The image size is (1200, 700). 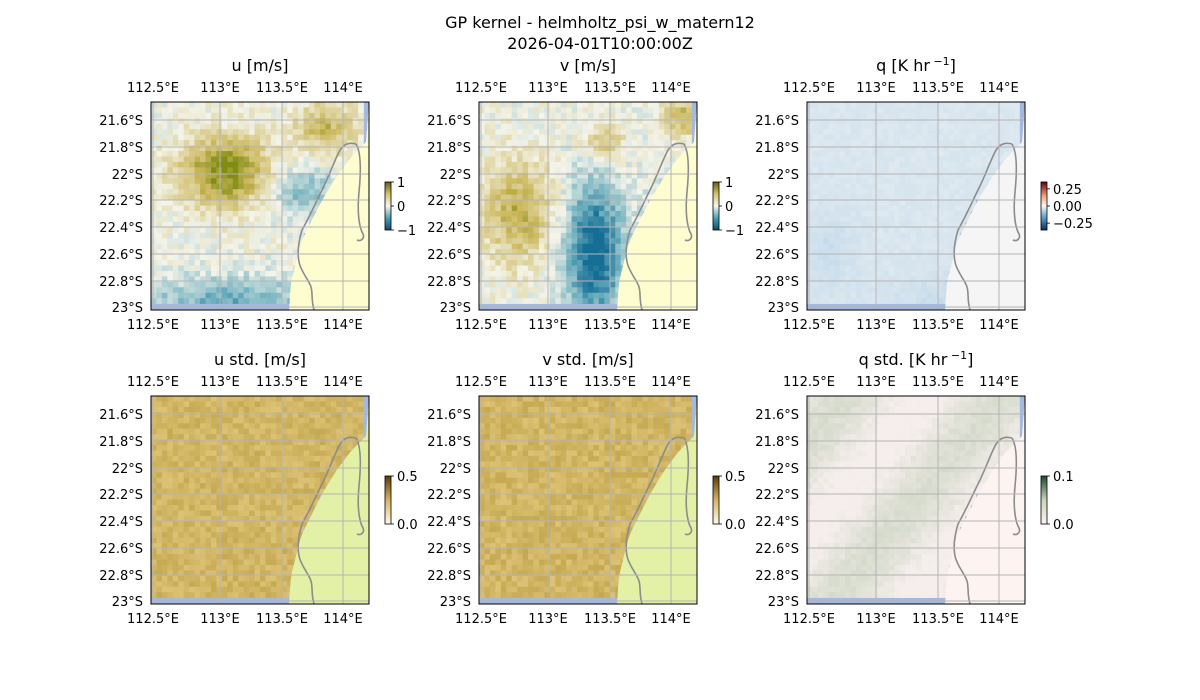 What do you see at coordinates (121, 576) in the screenshot?
I see `lat-tick-label: 22.8°S` at bounding box center [121, 576].